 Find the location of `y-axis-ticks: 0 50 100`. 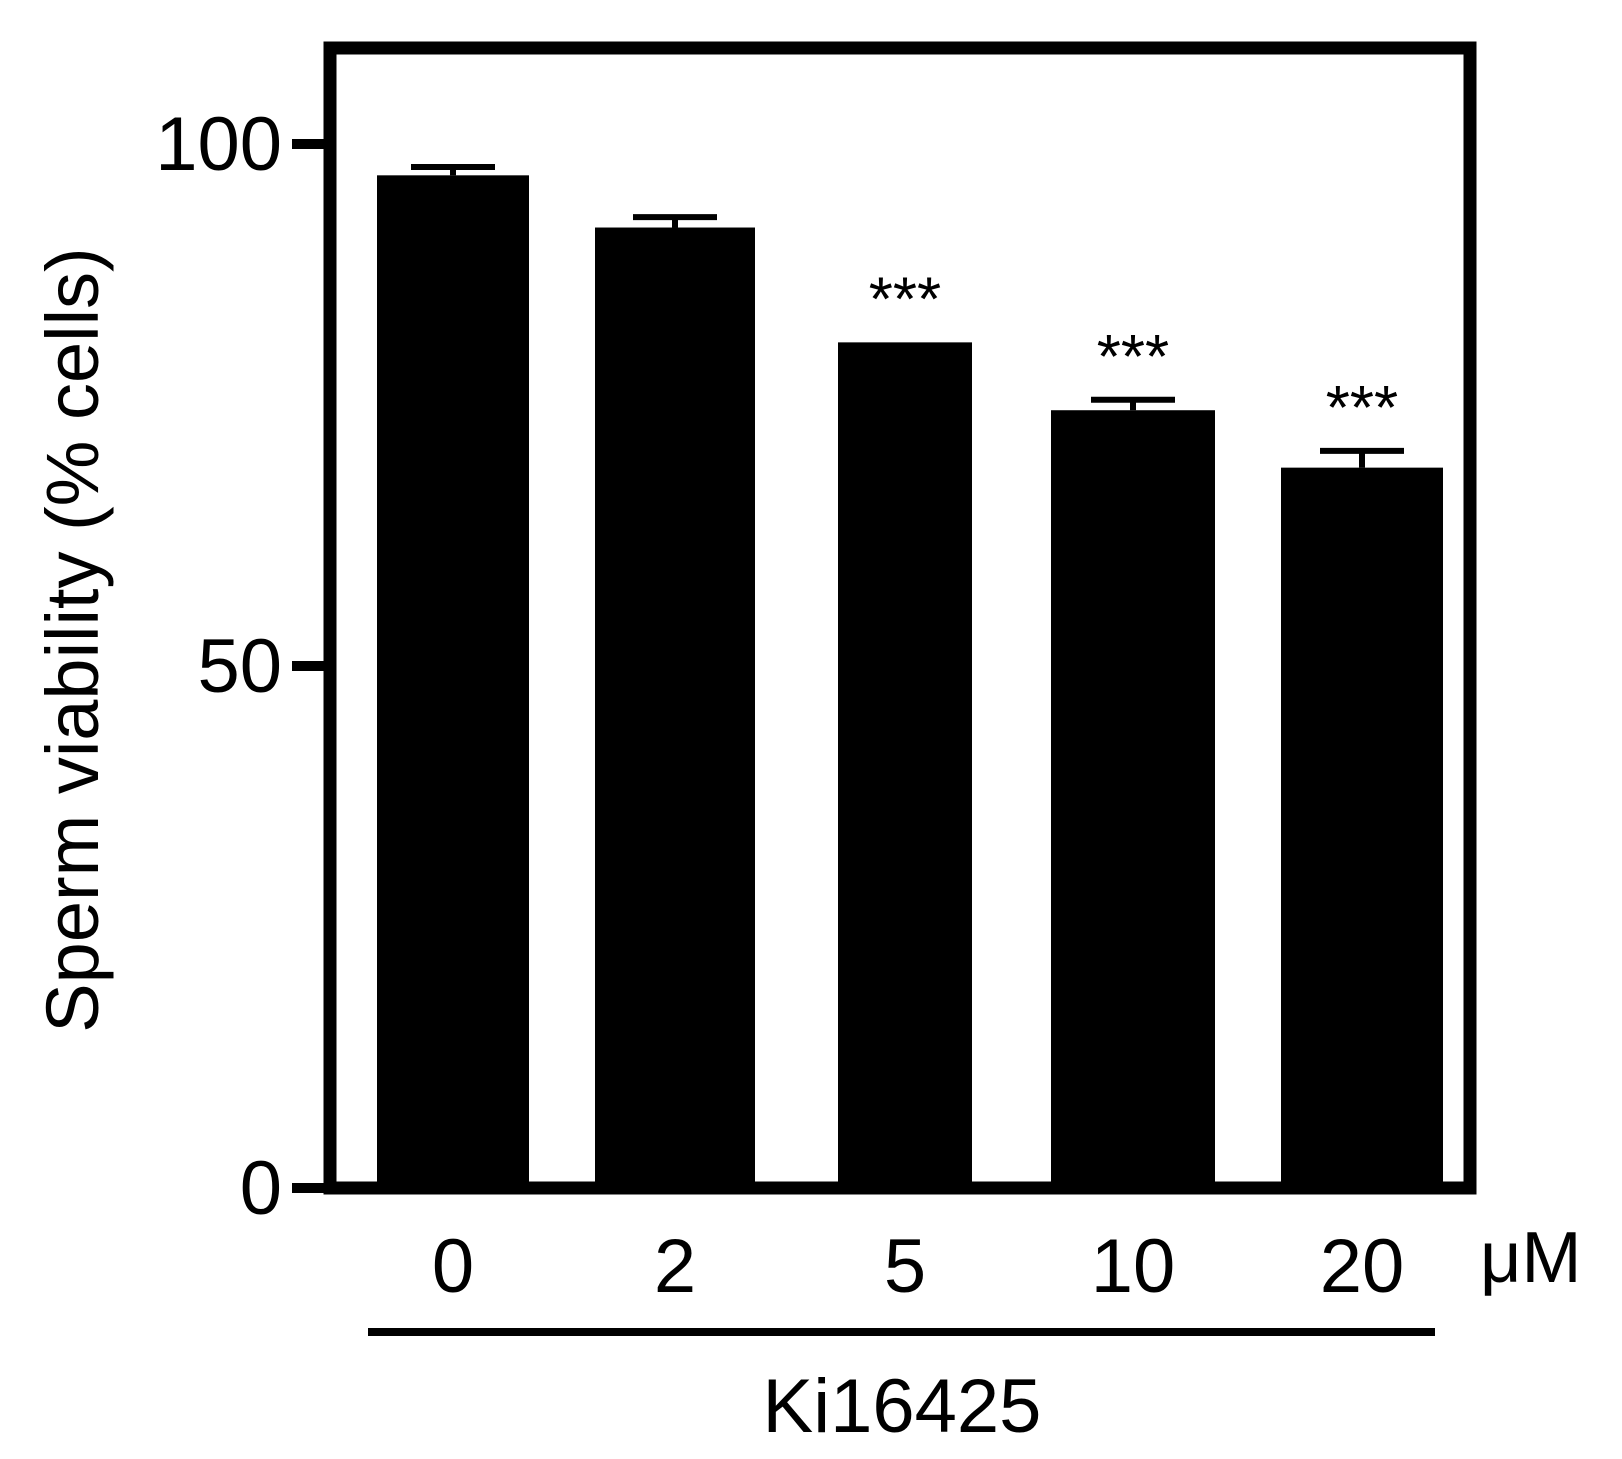

y-axis-ticks: 0 50 100 is located at coordinates (242, 666).